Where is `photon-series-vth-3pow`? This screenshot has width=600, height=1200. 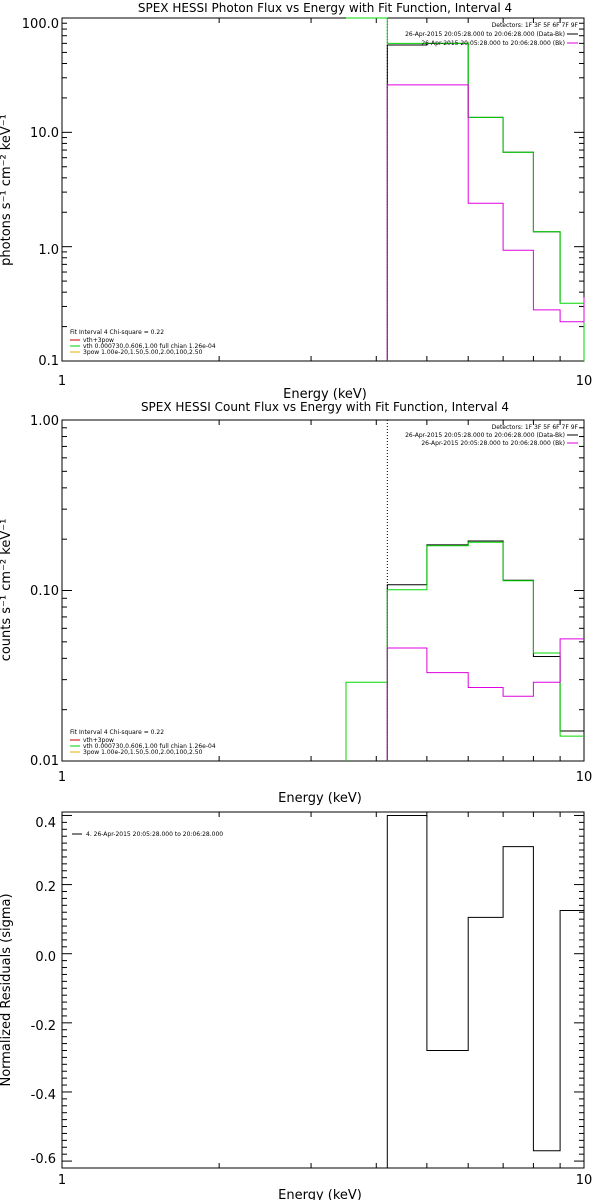 photon-series-vth-3pow is located at coordinates (465, 189).